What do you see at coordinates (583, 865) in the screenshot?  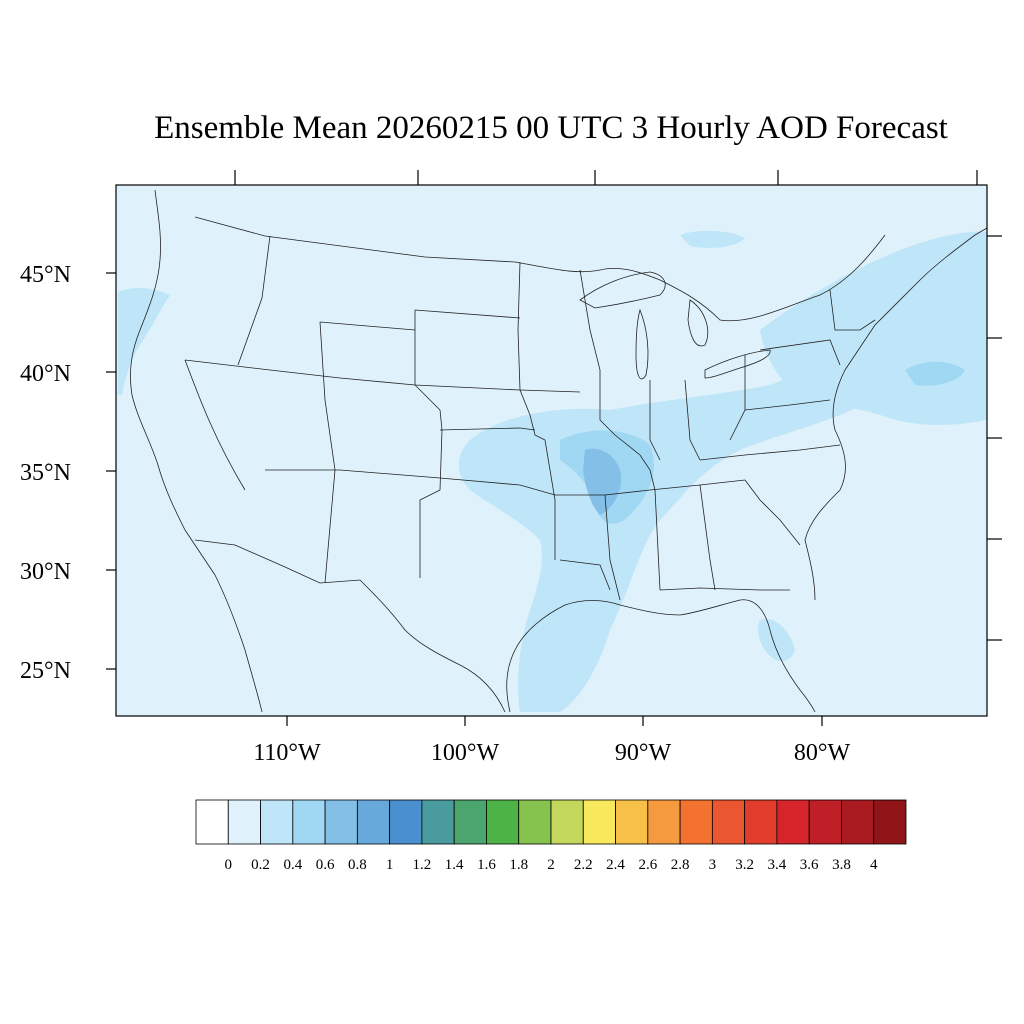 I see `colorbar-label: 2.2` at bounding box center [583, 865].